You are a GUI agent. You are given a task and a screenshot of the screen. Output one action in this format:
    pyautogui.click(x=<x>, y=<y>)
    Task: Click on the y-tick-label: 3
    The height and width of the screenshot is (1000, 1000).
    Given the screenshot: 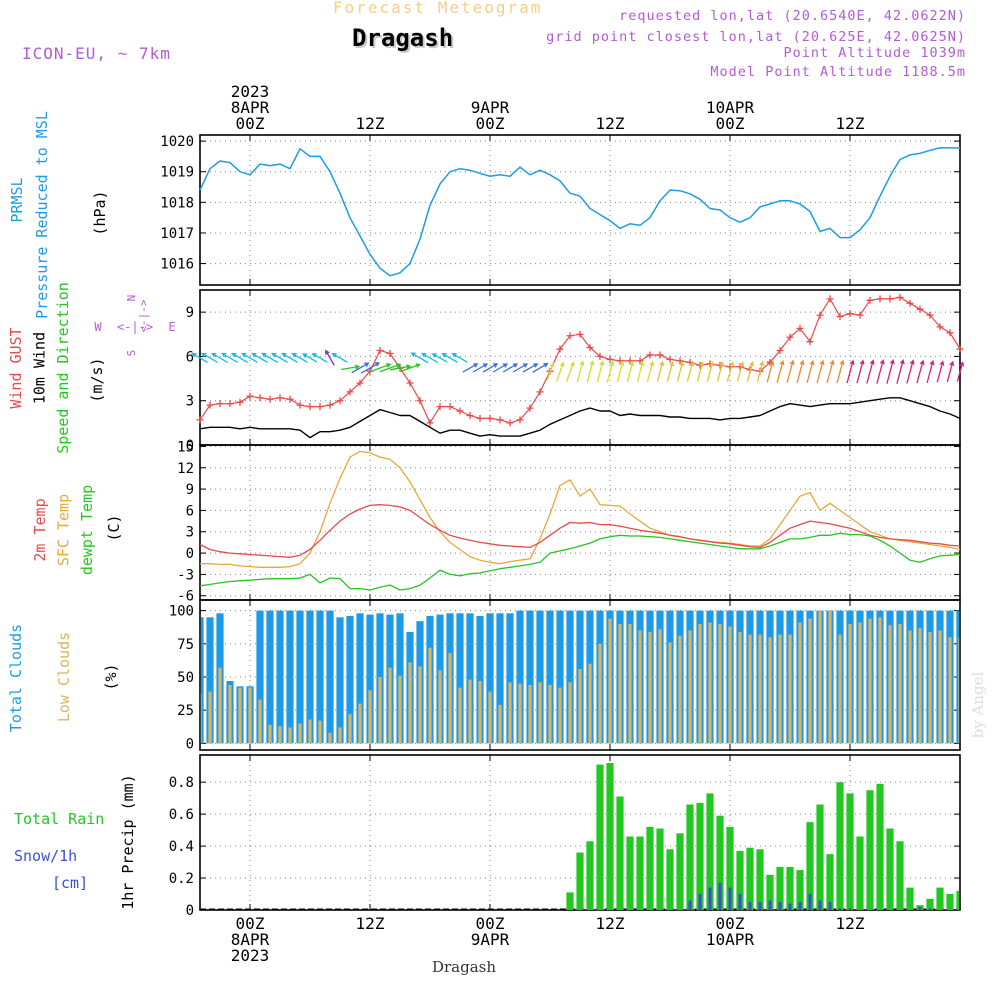 What is the action you would take?
    pyautogui.click(x=190, y=533)
    